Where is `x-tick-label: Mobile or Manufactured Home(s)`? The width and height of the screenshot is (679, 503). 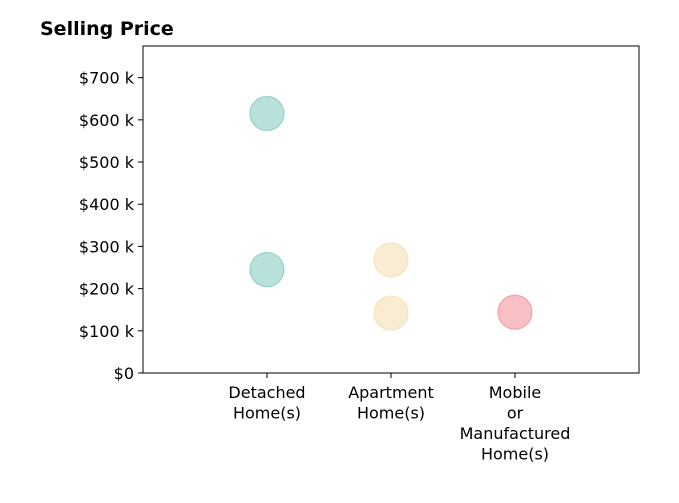 x-tick-label: Mobile or Manufactured Home(s) is located at coordinates (515, 423).